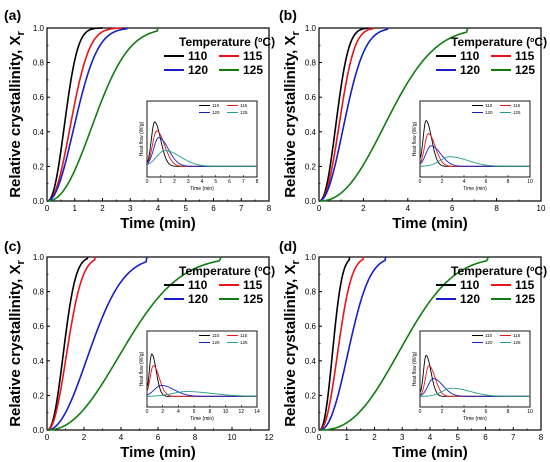 This screenshot has width=550, height=462. What do you see at coordinates (485, 437) in the screenshot?
I see `x-tick-label: 6` at bounding box center [485, 437].